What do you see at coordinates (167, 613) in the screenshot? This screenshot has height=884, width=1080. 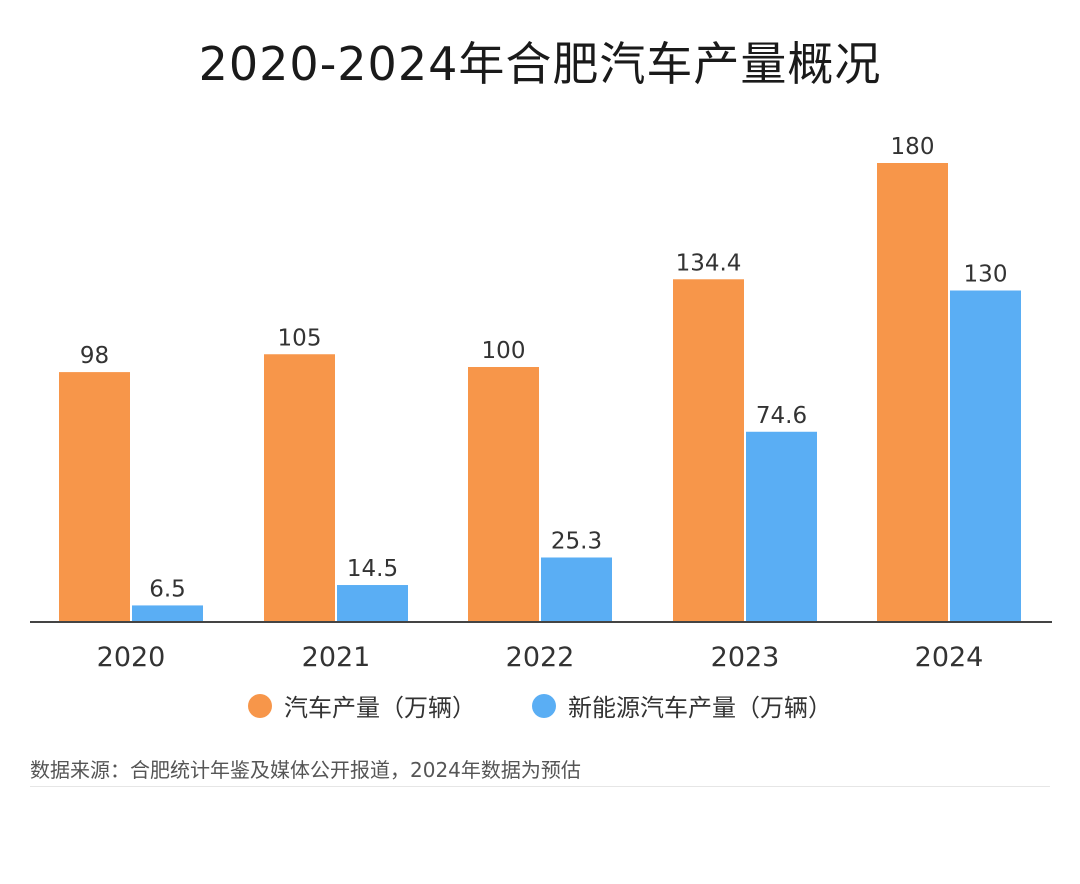 I see `bar-nev-2020` at bounding box center [167, 613].